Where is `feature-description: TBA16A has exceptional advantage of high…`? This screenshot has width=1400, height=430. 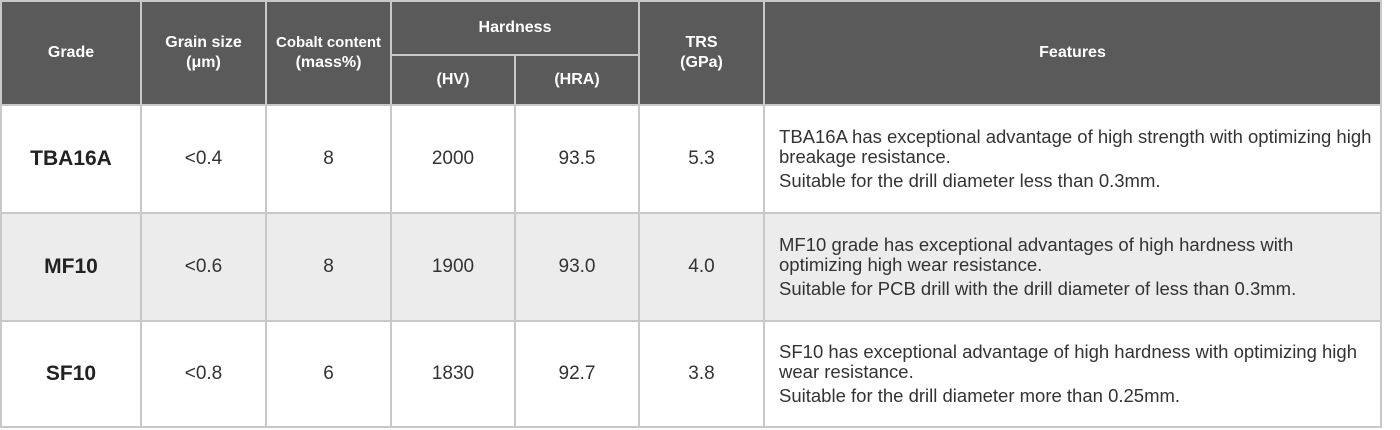 feature-description: TBA16A has exceptional advantage of high… is located at coordinates (1075, 146).